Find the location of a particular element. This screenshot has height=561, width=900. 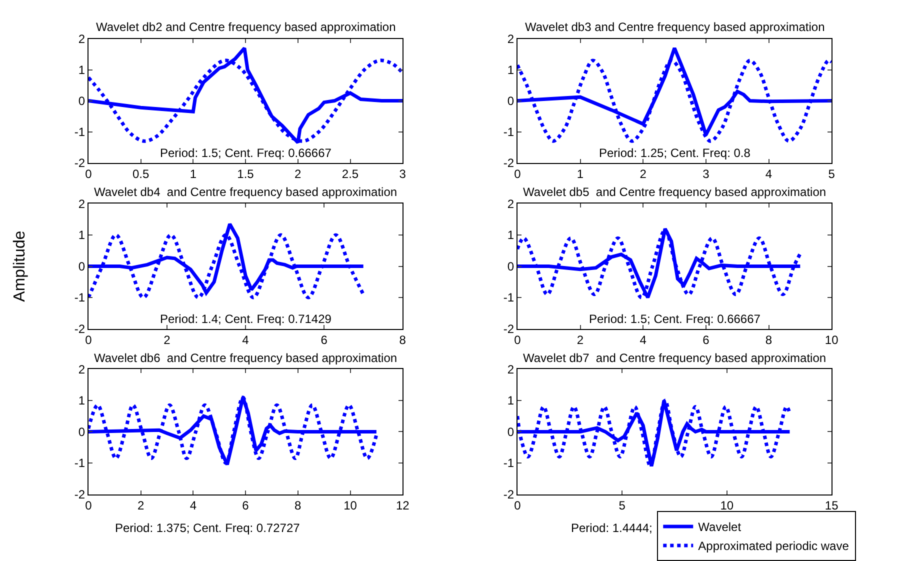

chart-title: Wavelet db2 and Centre frequency based approximation is located at coordinates (246, 27).